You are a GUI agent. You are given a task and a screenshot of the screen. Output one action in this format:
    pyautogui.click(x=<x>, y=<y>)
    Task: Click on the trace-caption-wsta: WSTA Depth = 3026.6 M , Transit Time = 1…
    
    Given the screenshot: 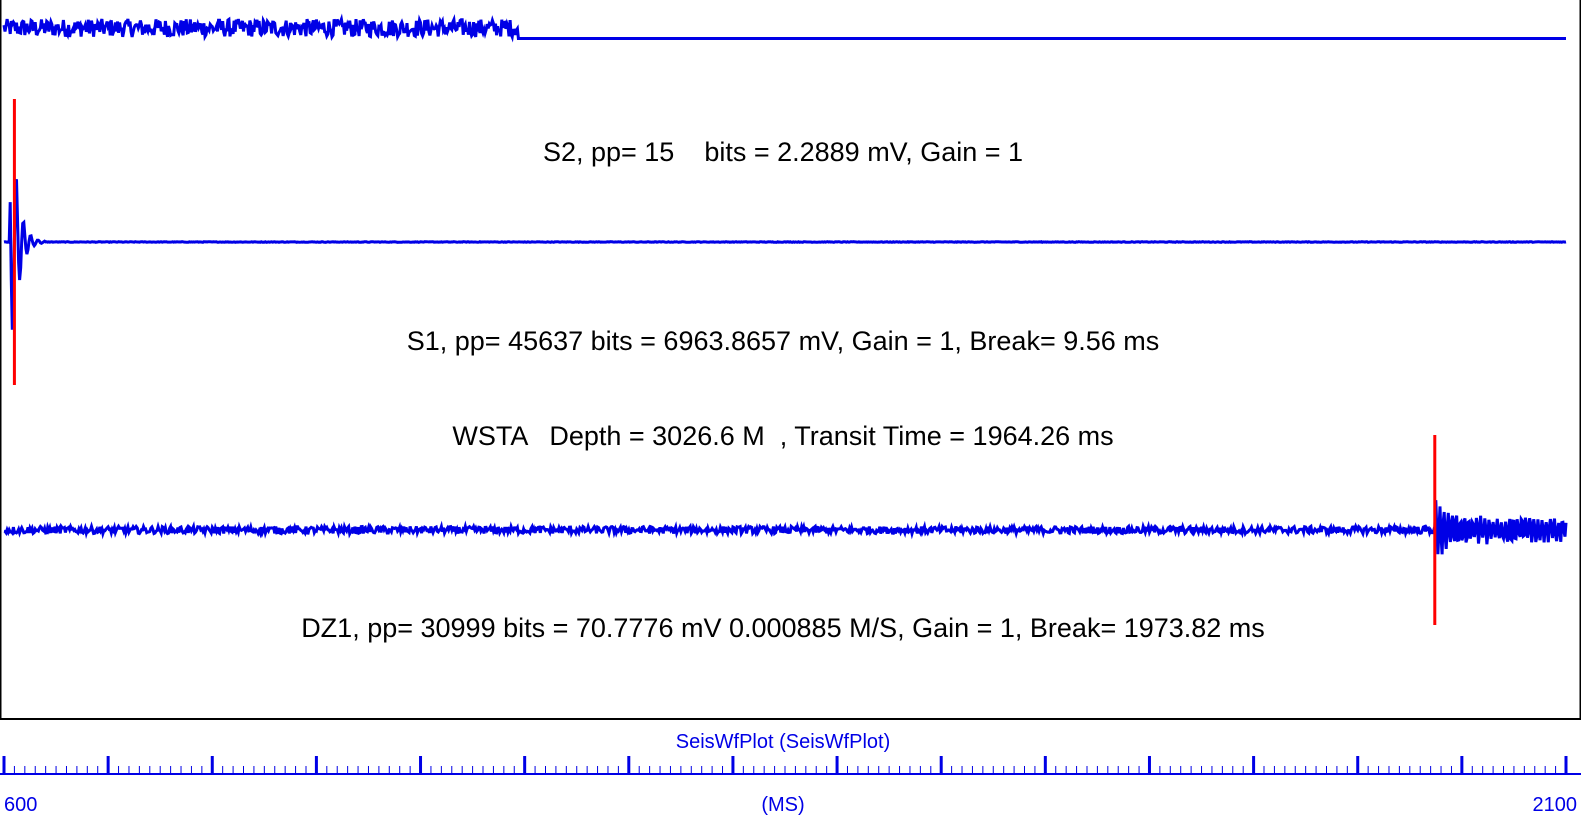 What is the action you would take?
    pyautogui.click(x=782, y=436)
    